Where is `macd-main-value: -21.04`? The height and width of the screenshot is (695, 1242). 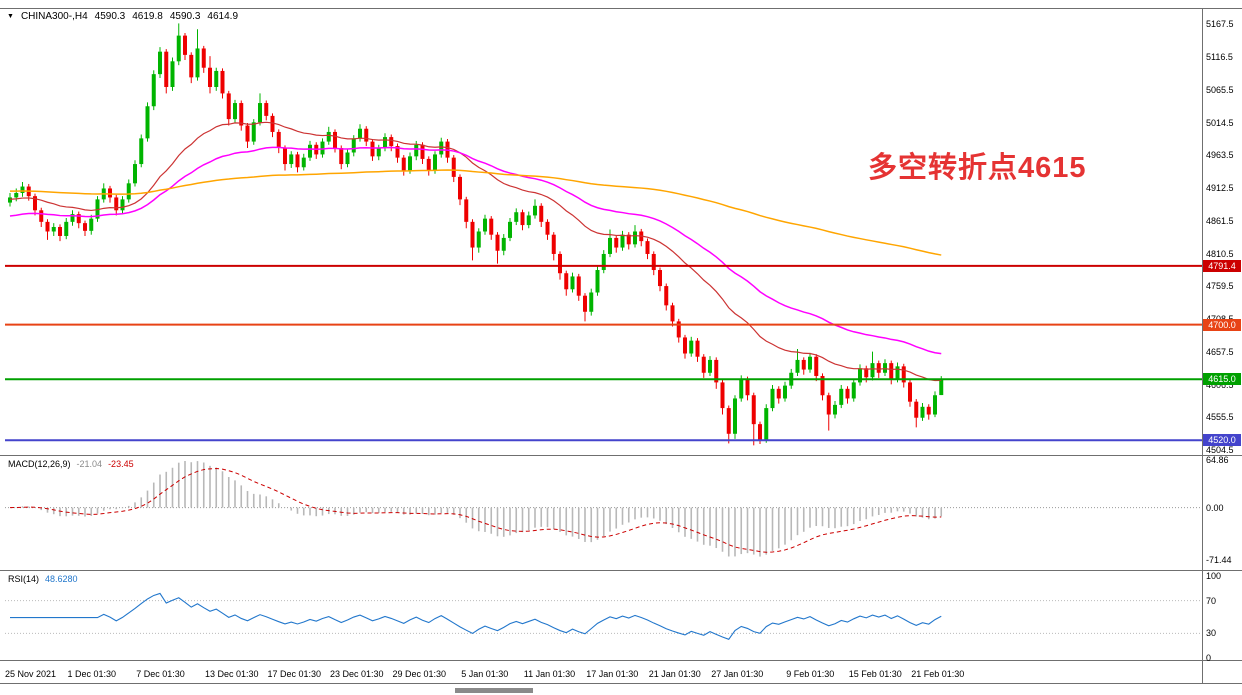
macd-main-value: -21.04 is located at coordinates (89, 464).